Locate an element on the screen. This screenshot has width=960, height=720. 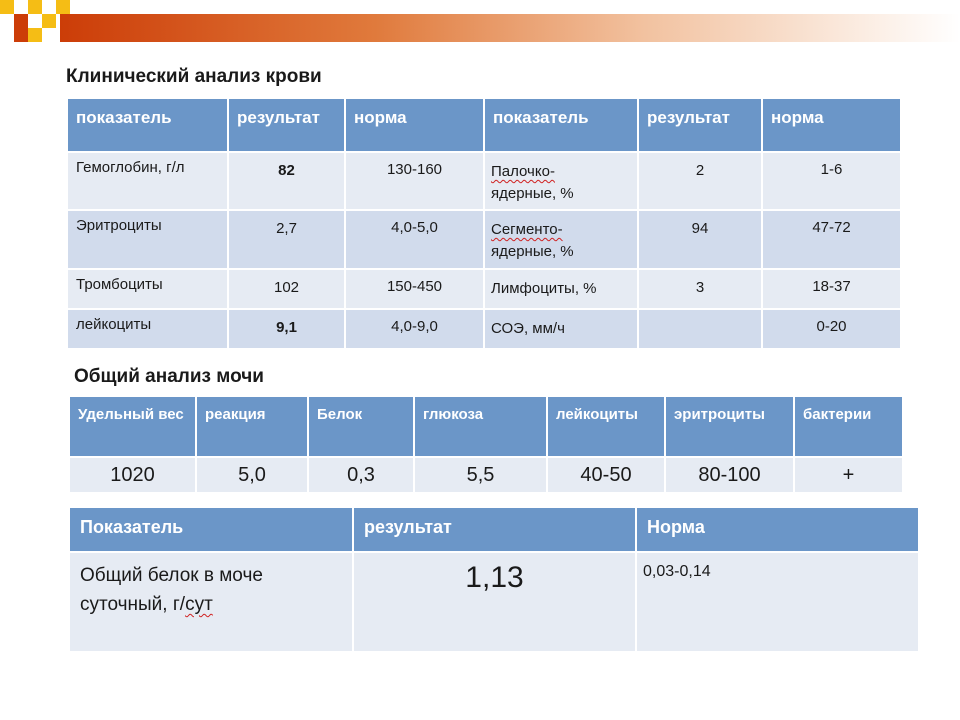
result-cell: 102 is located at coordinates (286, 289).